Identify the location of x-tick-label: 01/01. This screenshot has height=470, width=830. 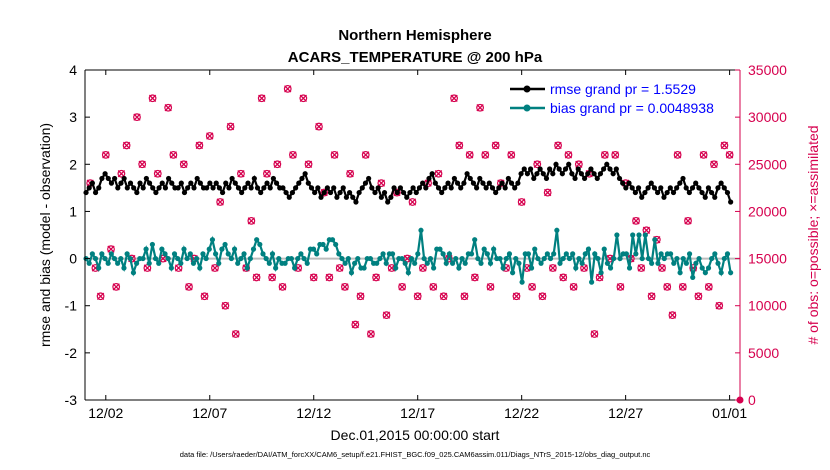
(729, 413).